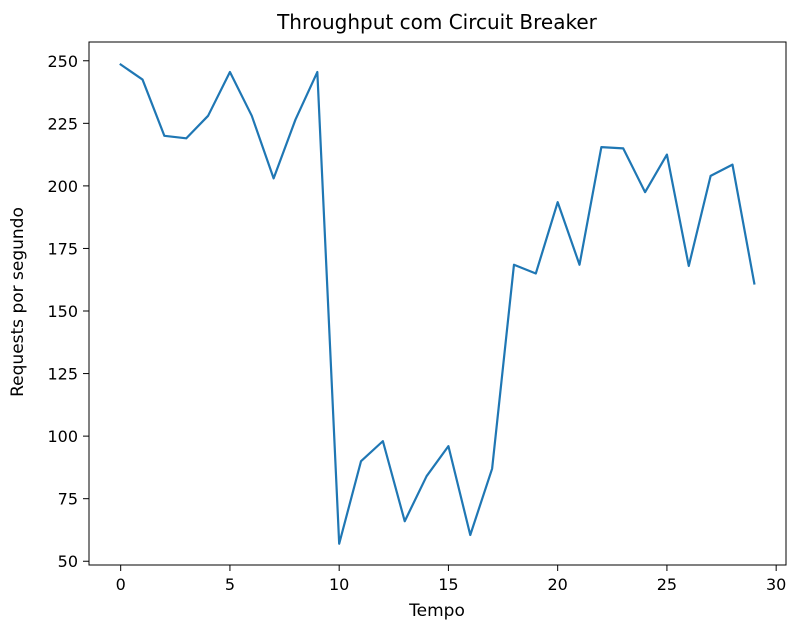 This screenshot has height=630, width=794. What do you see at coordinates (62, 123) in the screenshot?
I see `y-tick-label: 225` at bounding box center [62, 123].